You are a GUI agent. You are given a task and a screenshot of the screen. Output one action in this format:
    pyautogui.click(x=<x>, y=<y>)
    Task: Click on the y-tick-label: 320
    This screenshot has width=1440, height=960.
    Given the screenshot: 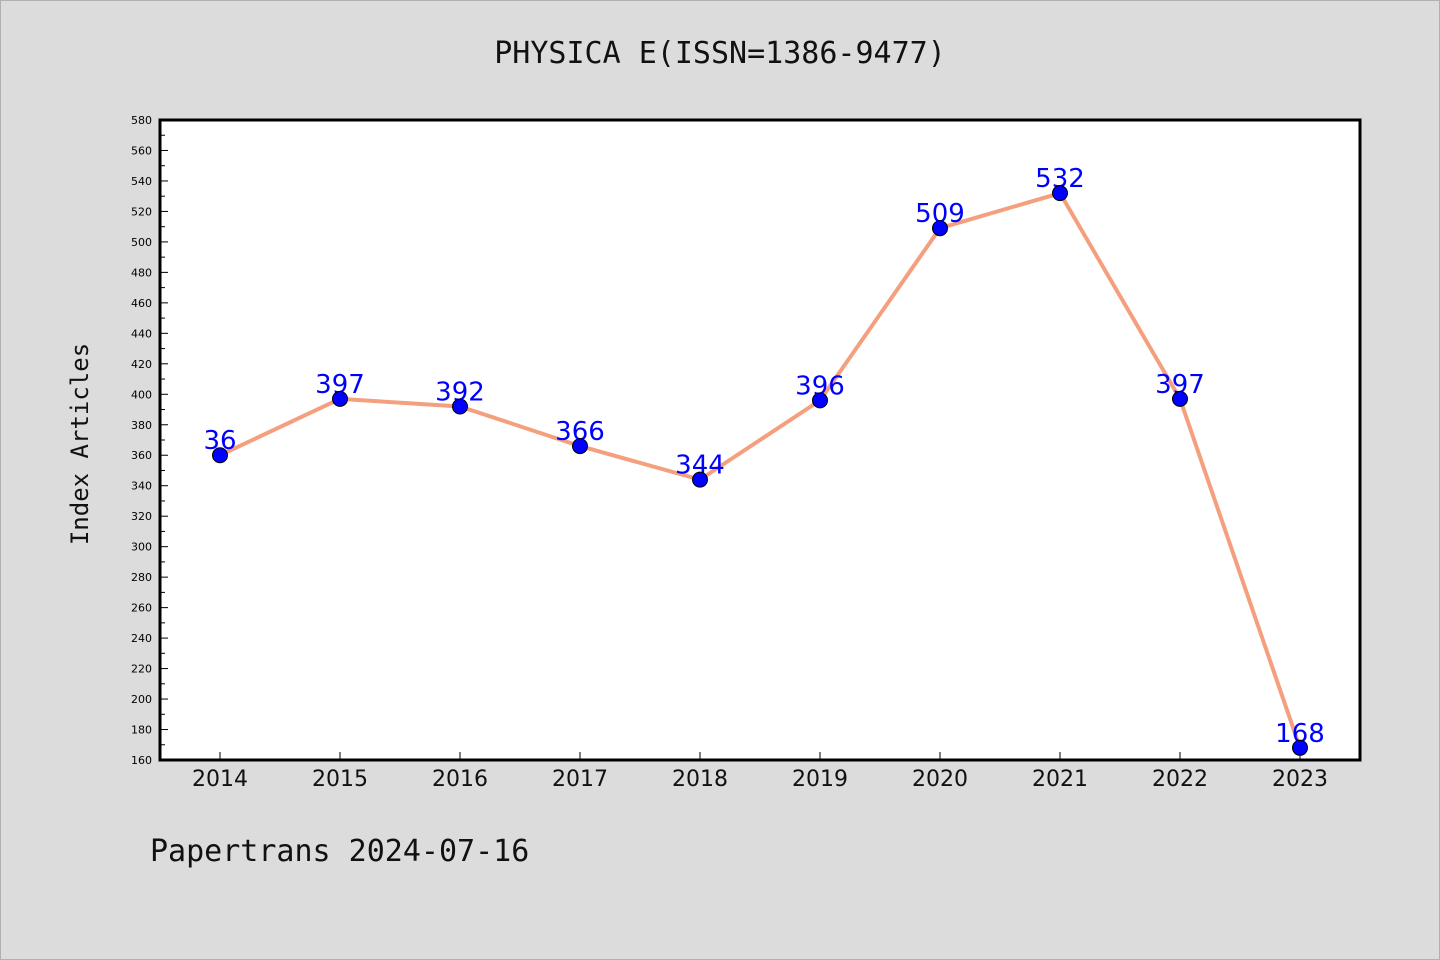 What is the action you would take?
    pyautogui.click(x=141, y=516)
    